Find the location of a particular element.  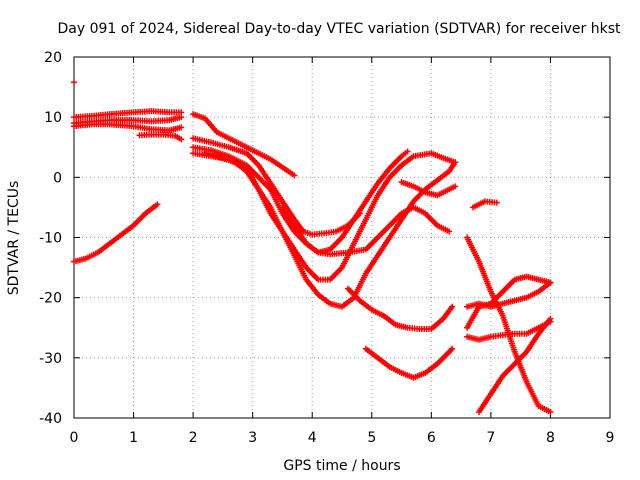

x-tick-label: 4 is located at coordinates (312, 438).